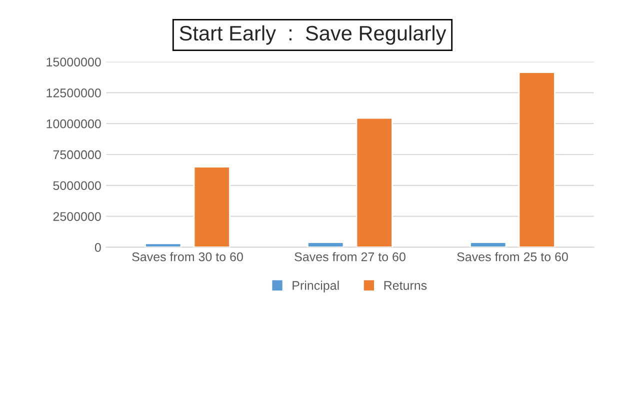 Image resolution: width=625 pixels, height=412 pixels. I want to click on y-tick-label: 0, so click(97, 247).